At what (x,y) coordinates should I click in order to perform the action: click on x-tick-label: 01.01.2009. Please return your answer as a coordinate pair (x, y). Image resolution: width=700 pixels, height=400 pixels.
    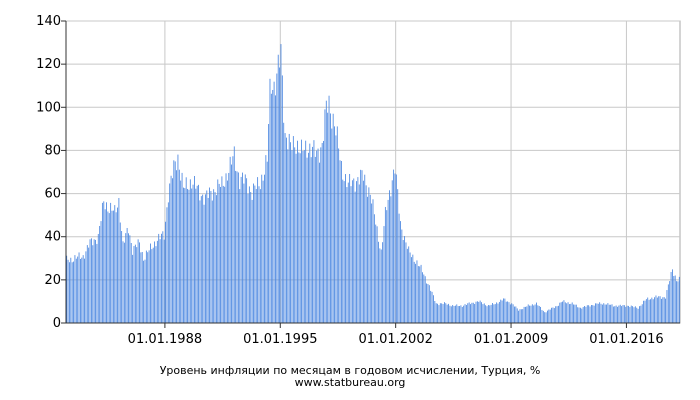
    Looking at the image, I should click on (511, 339).